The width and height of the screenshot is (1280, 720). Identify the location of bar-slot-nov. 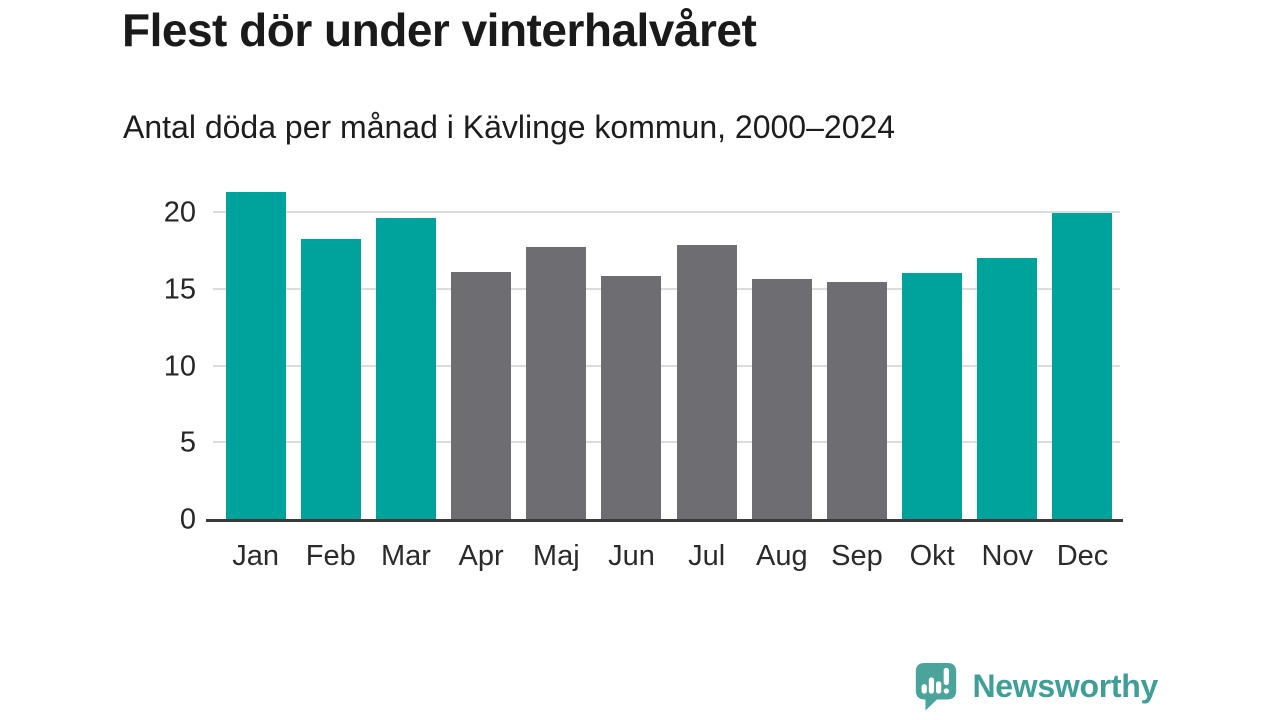
(1007, 352).